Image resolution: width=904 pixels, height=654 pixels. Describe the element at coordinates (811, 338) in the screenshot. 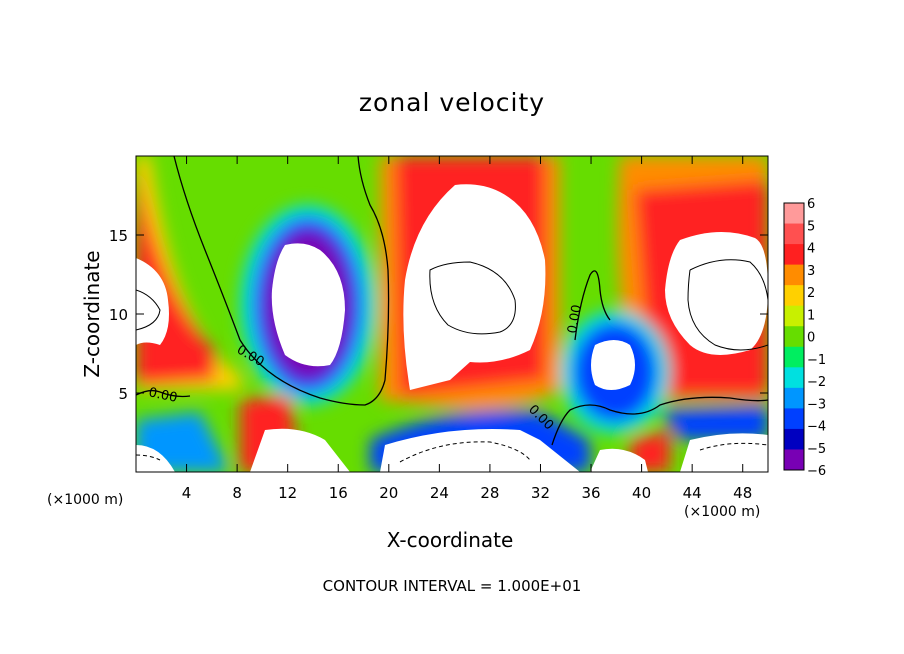

I see `colorbar-label: 0` at that location.